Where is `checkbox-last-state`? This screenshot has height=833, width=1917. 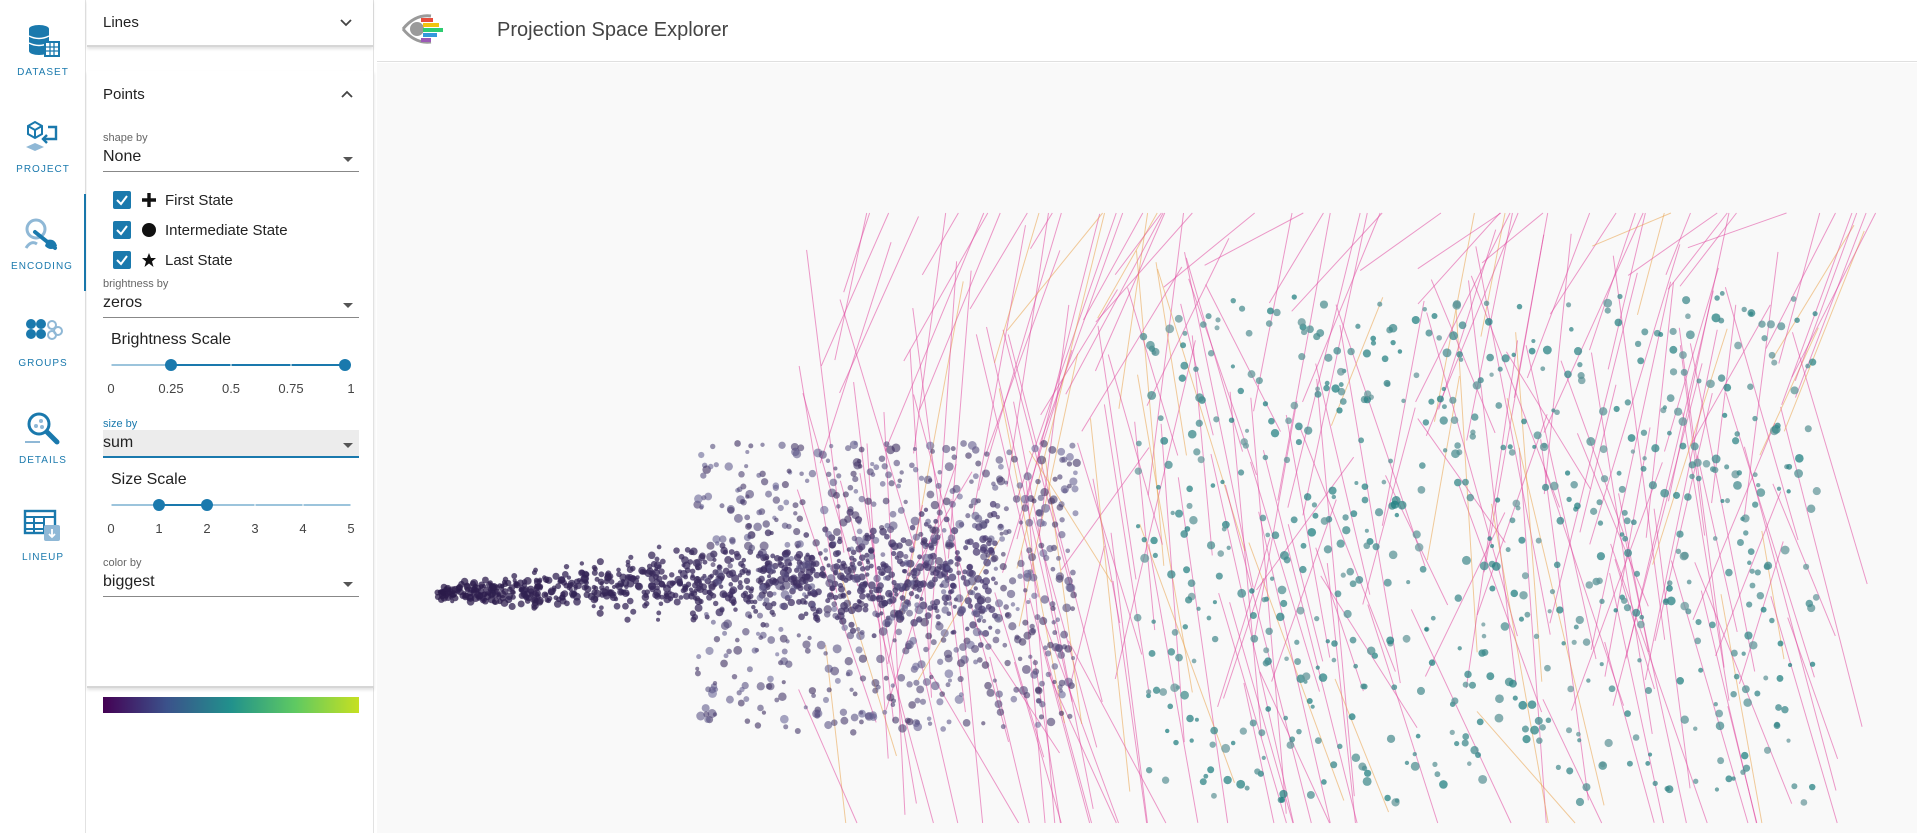
checkbox-last-state is located at coordinates (122, 260).